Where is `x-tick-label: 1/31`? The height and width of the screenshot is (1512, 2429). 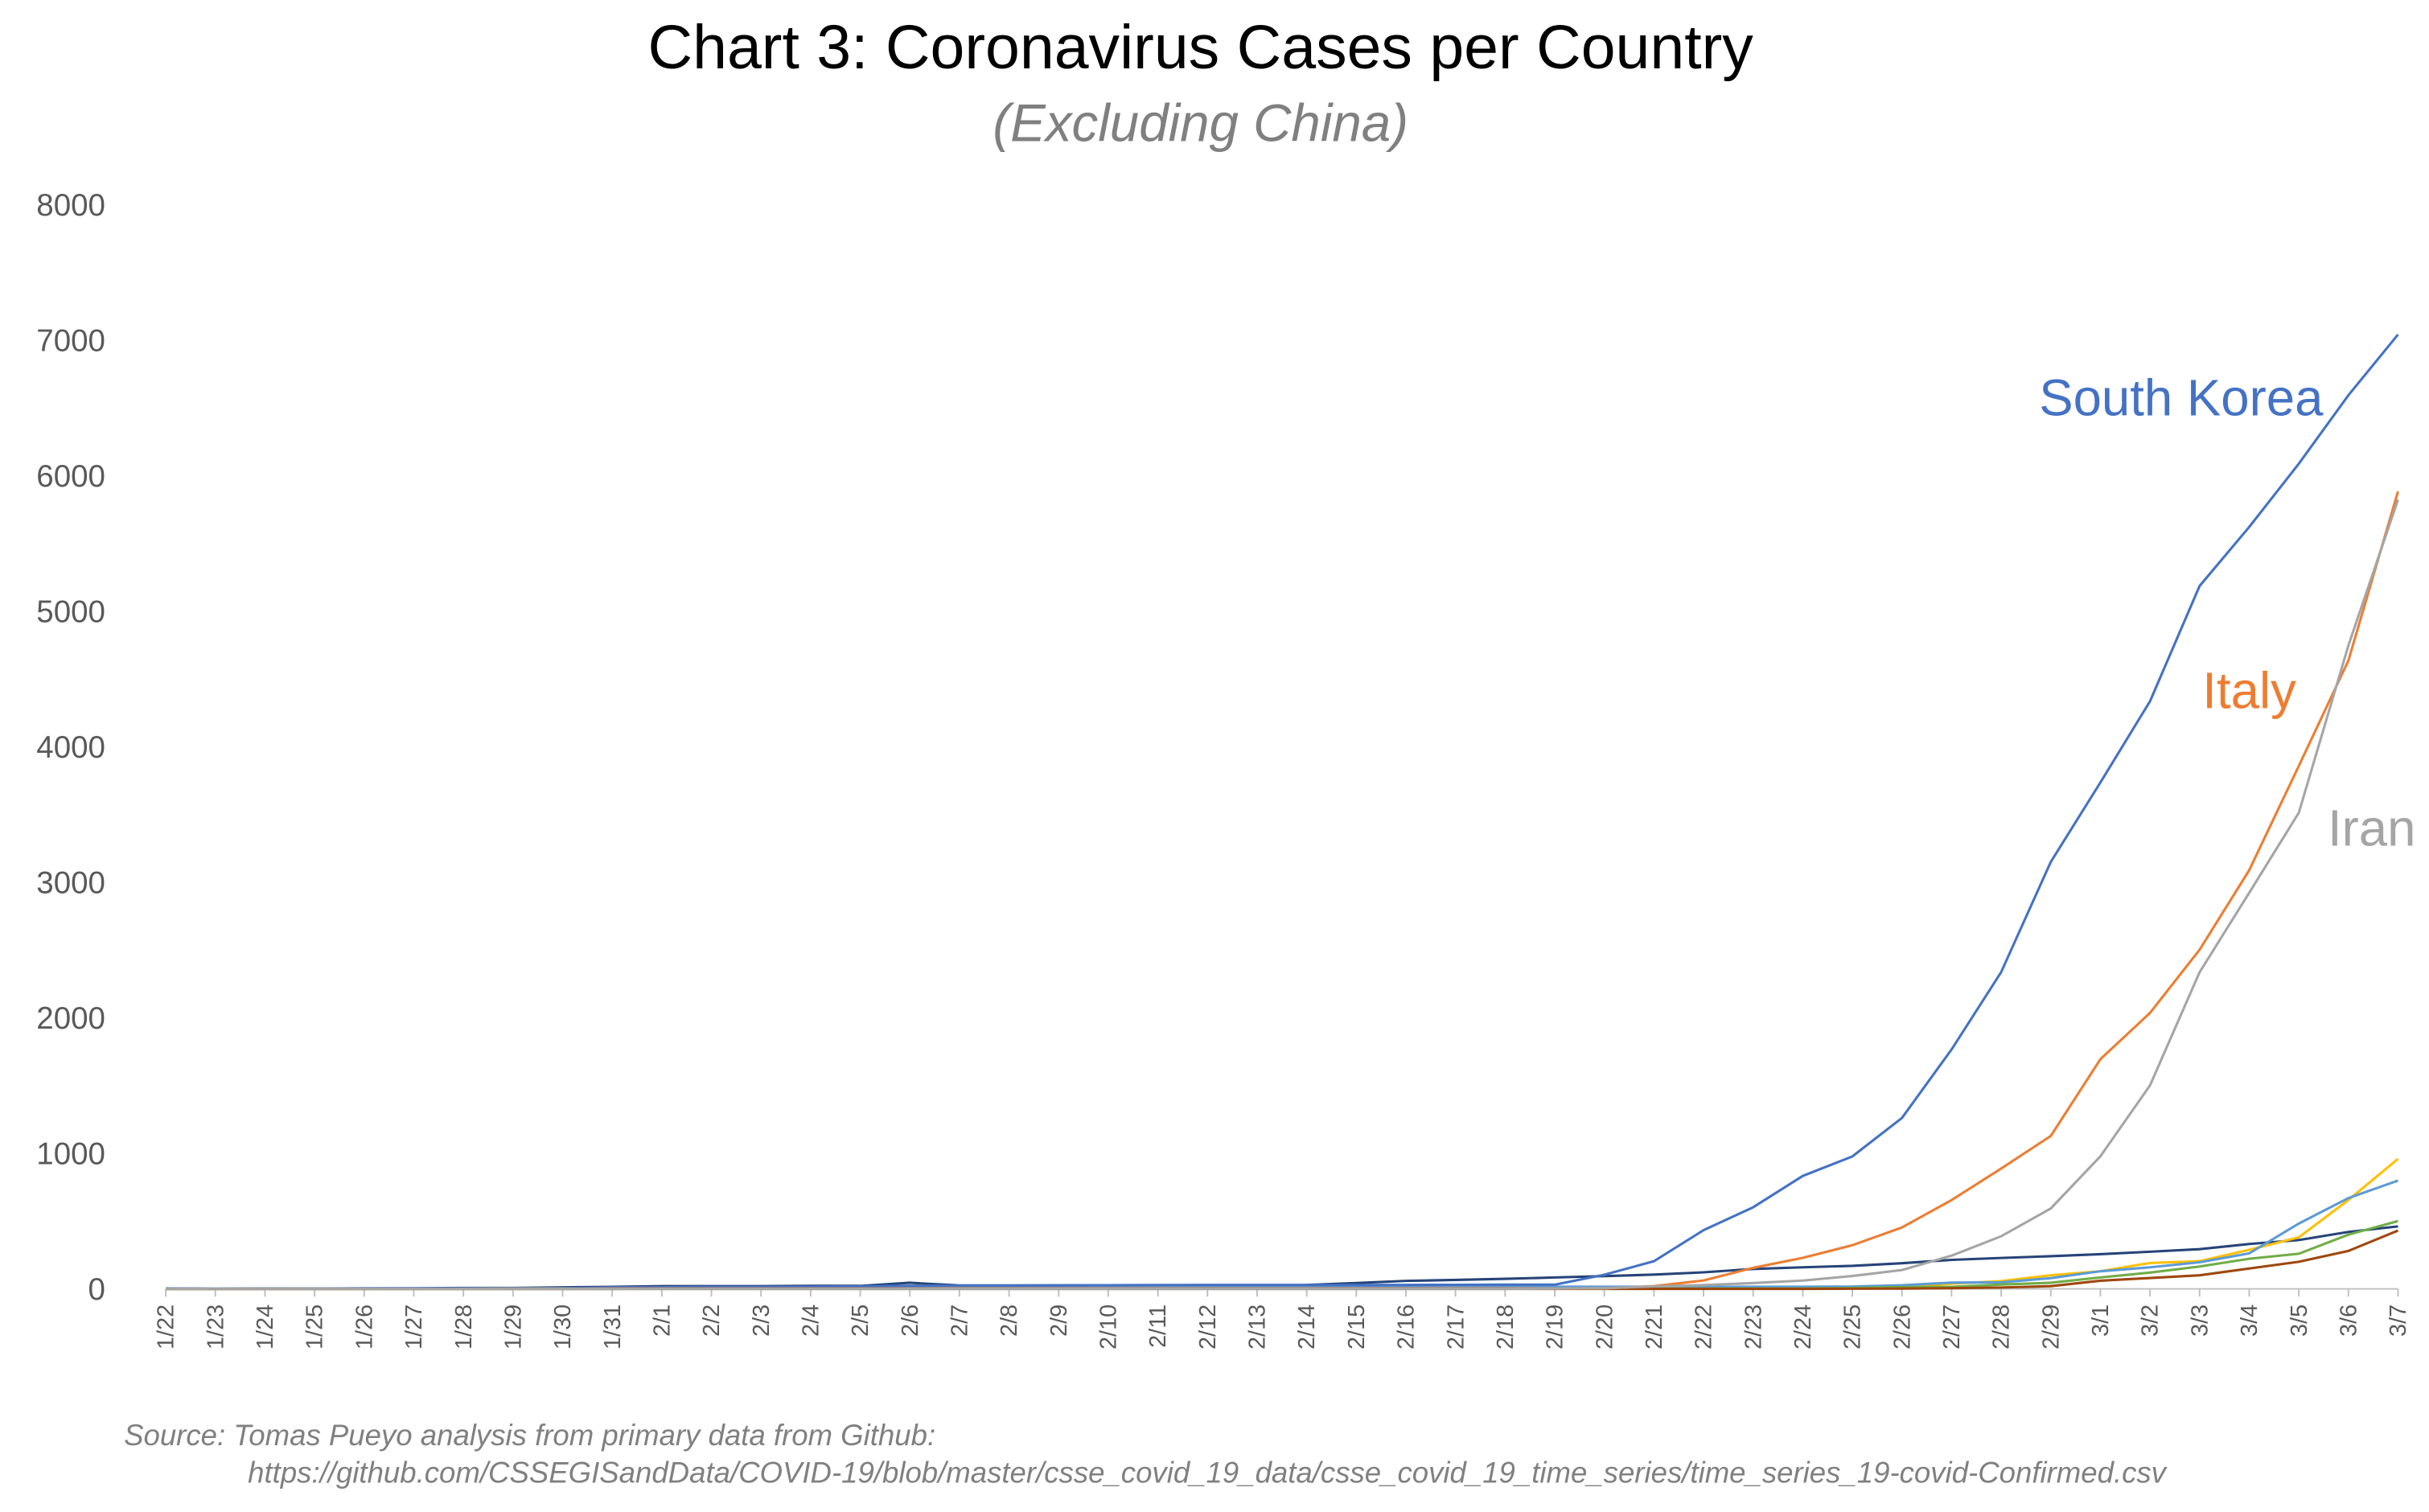 x-tick-label: 1/31 is located at coordinates (613, 1328).